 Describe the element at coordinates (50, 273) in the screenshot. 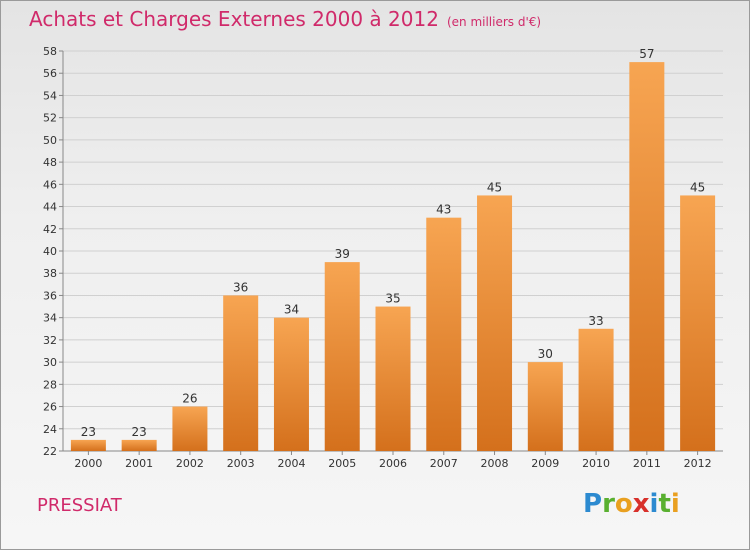

I see `y-tick-label: 38` at that location.